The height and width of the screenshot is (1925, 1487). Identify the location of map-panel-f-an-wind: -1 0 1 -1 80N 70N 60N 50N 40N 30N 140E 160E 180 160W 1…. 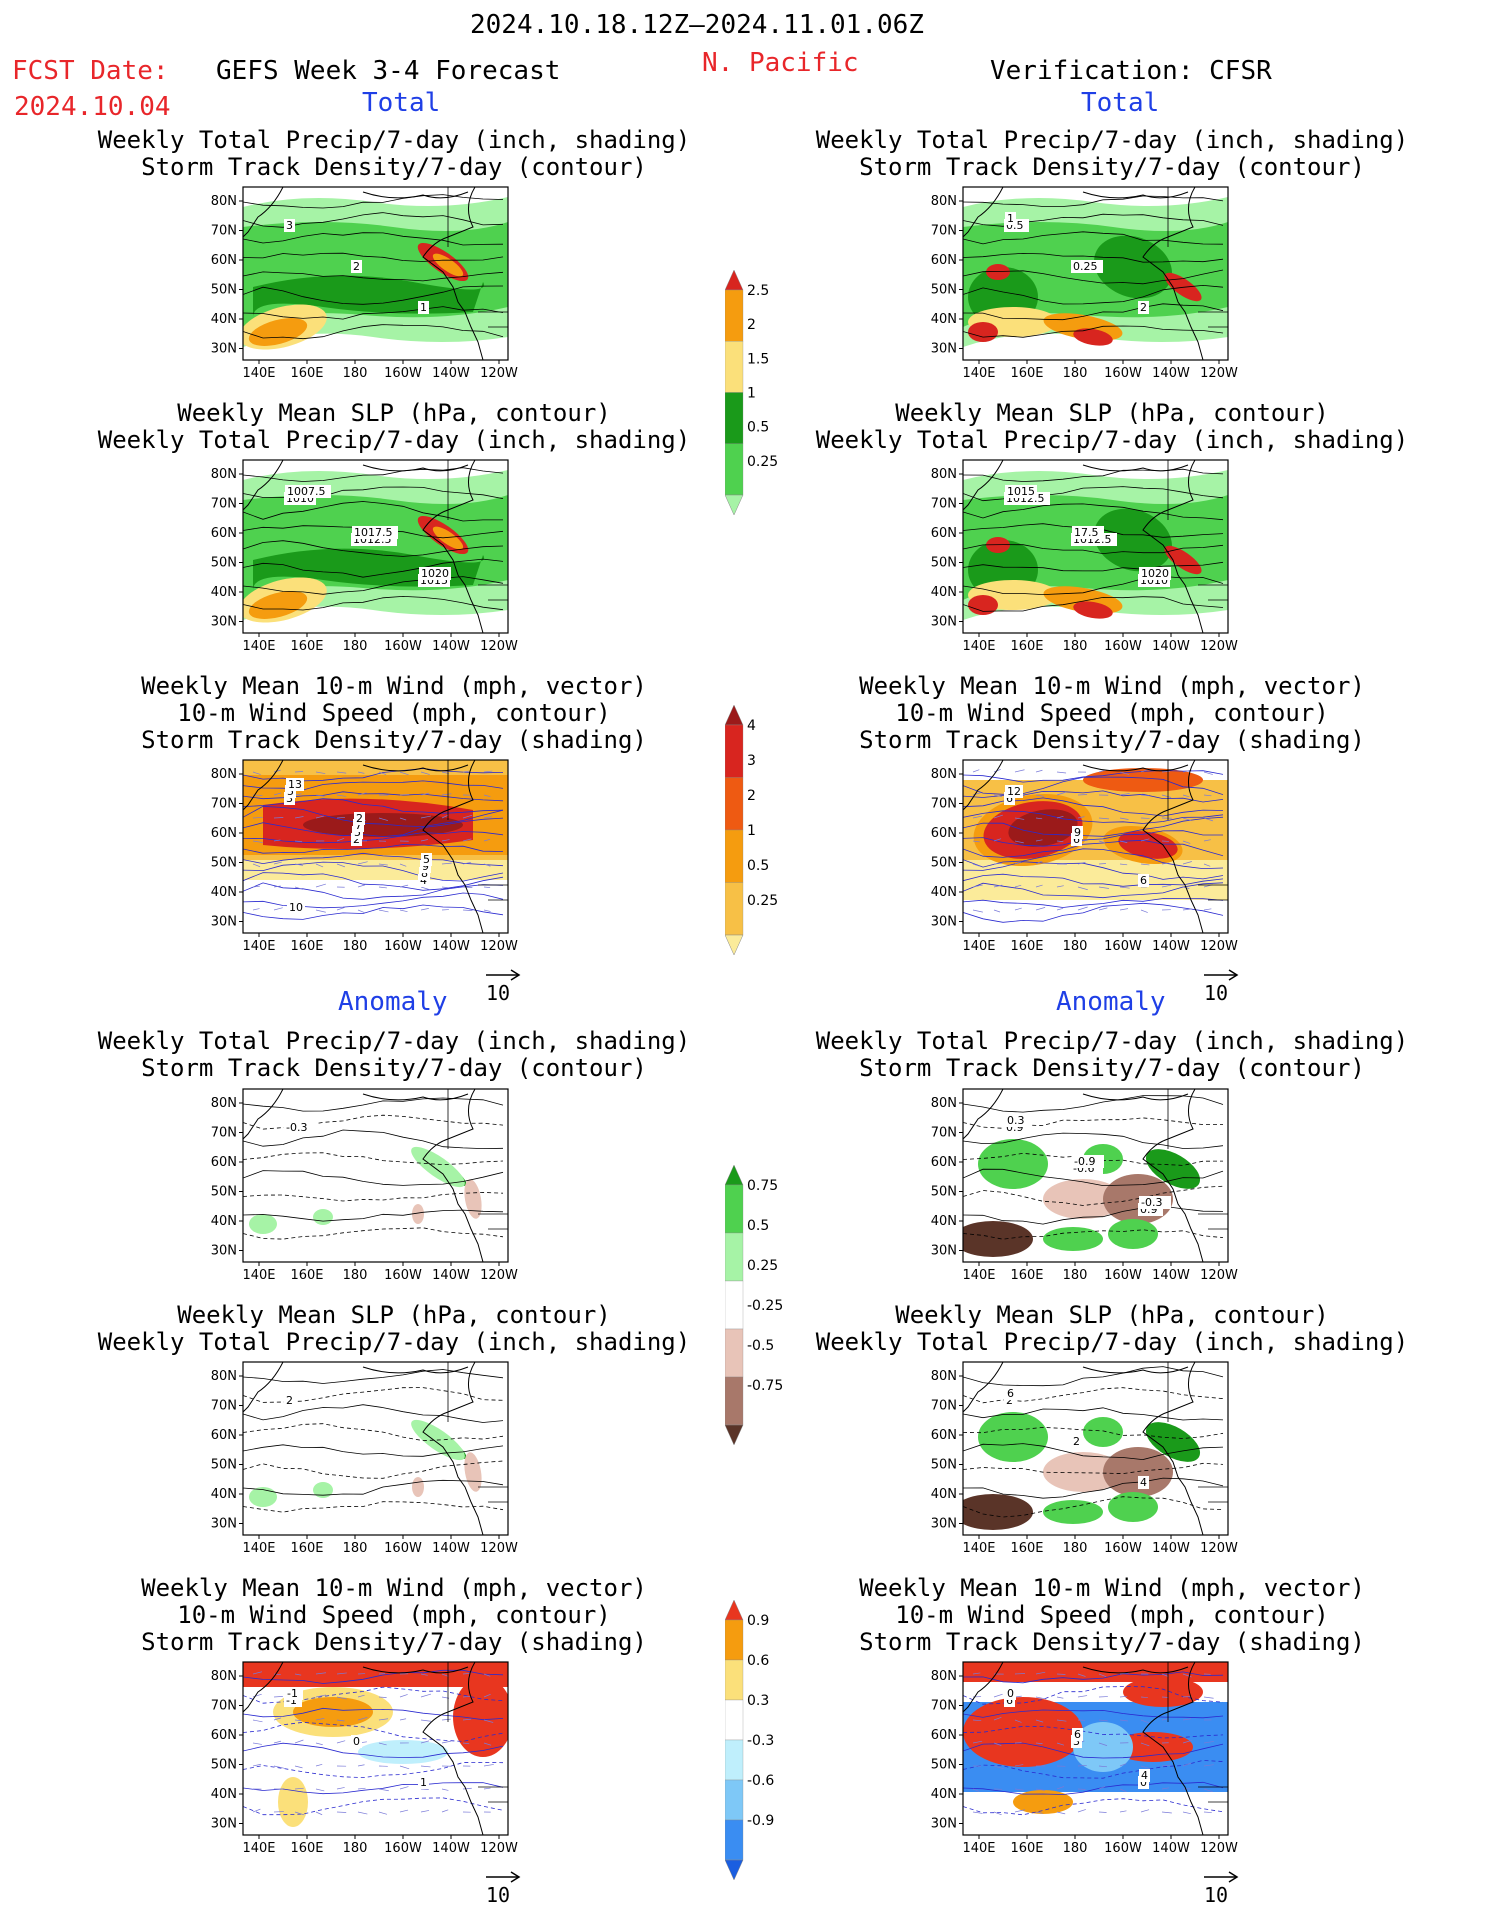
(360, 1759).